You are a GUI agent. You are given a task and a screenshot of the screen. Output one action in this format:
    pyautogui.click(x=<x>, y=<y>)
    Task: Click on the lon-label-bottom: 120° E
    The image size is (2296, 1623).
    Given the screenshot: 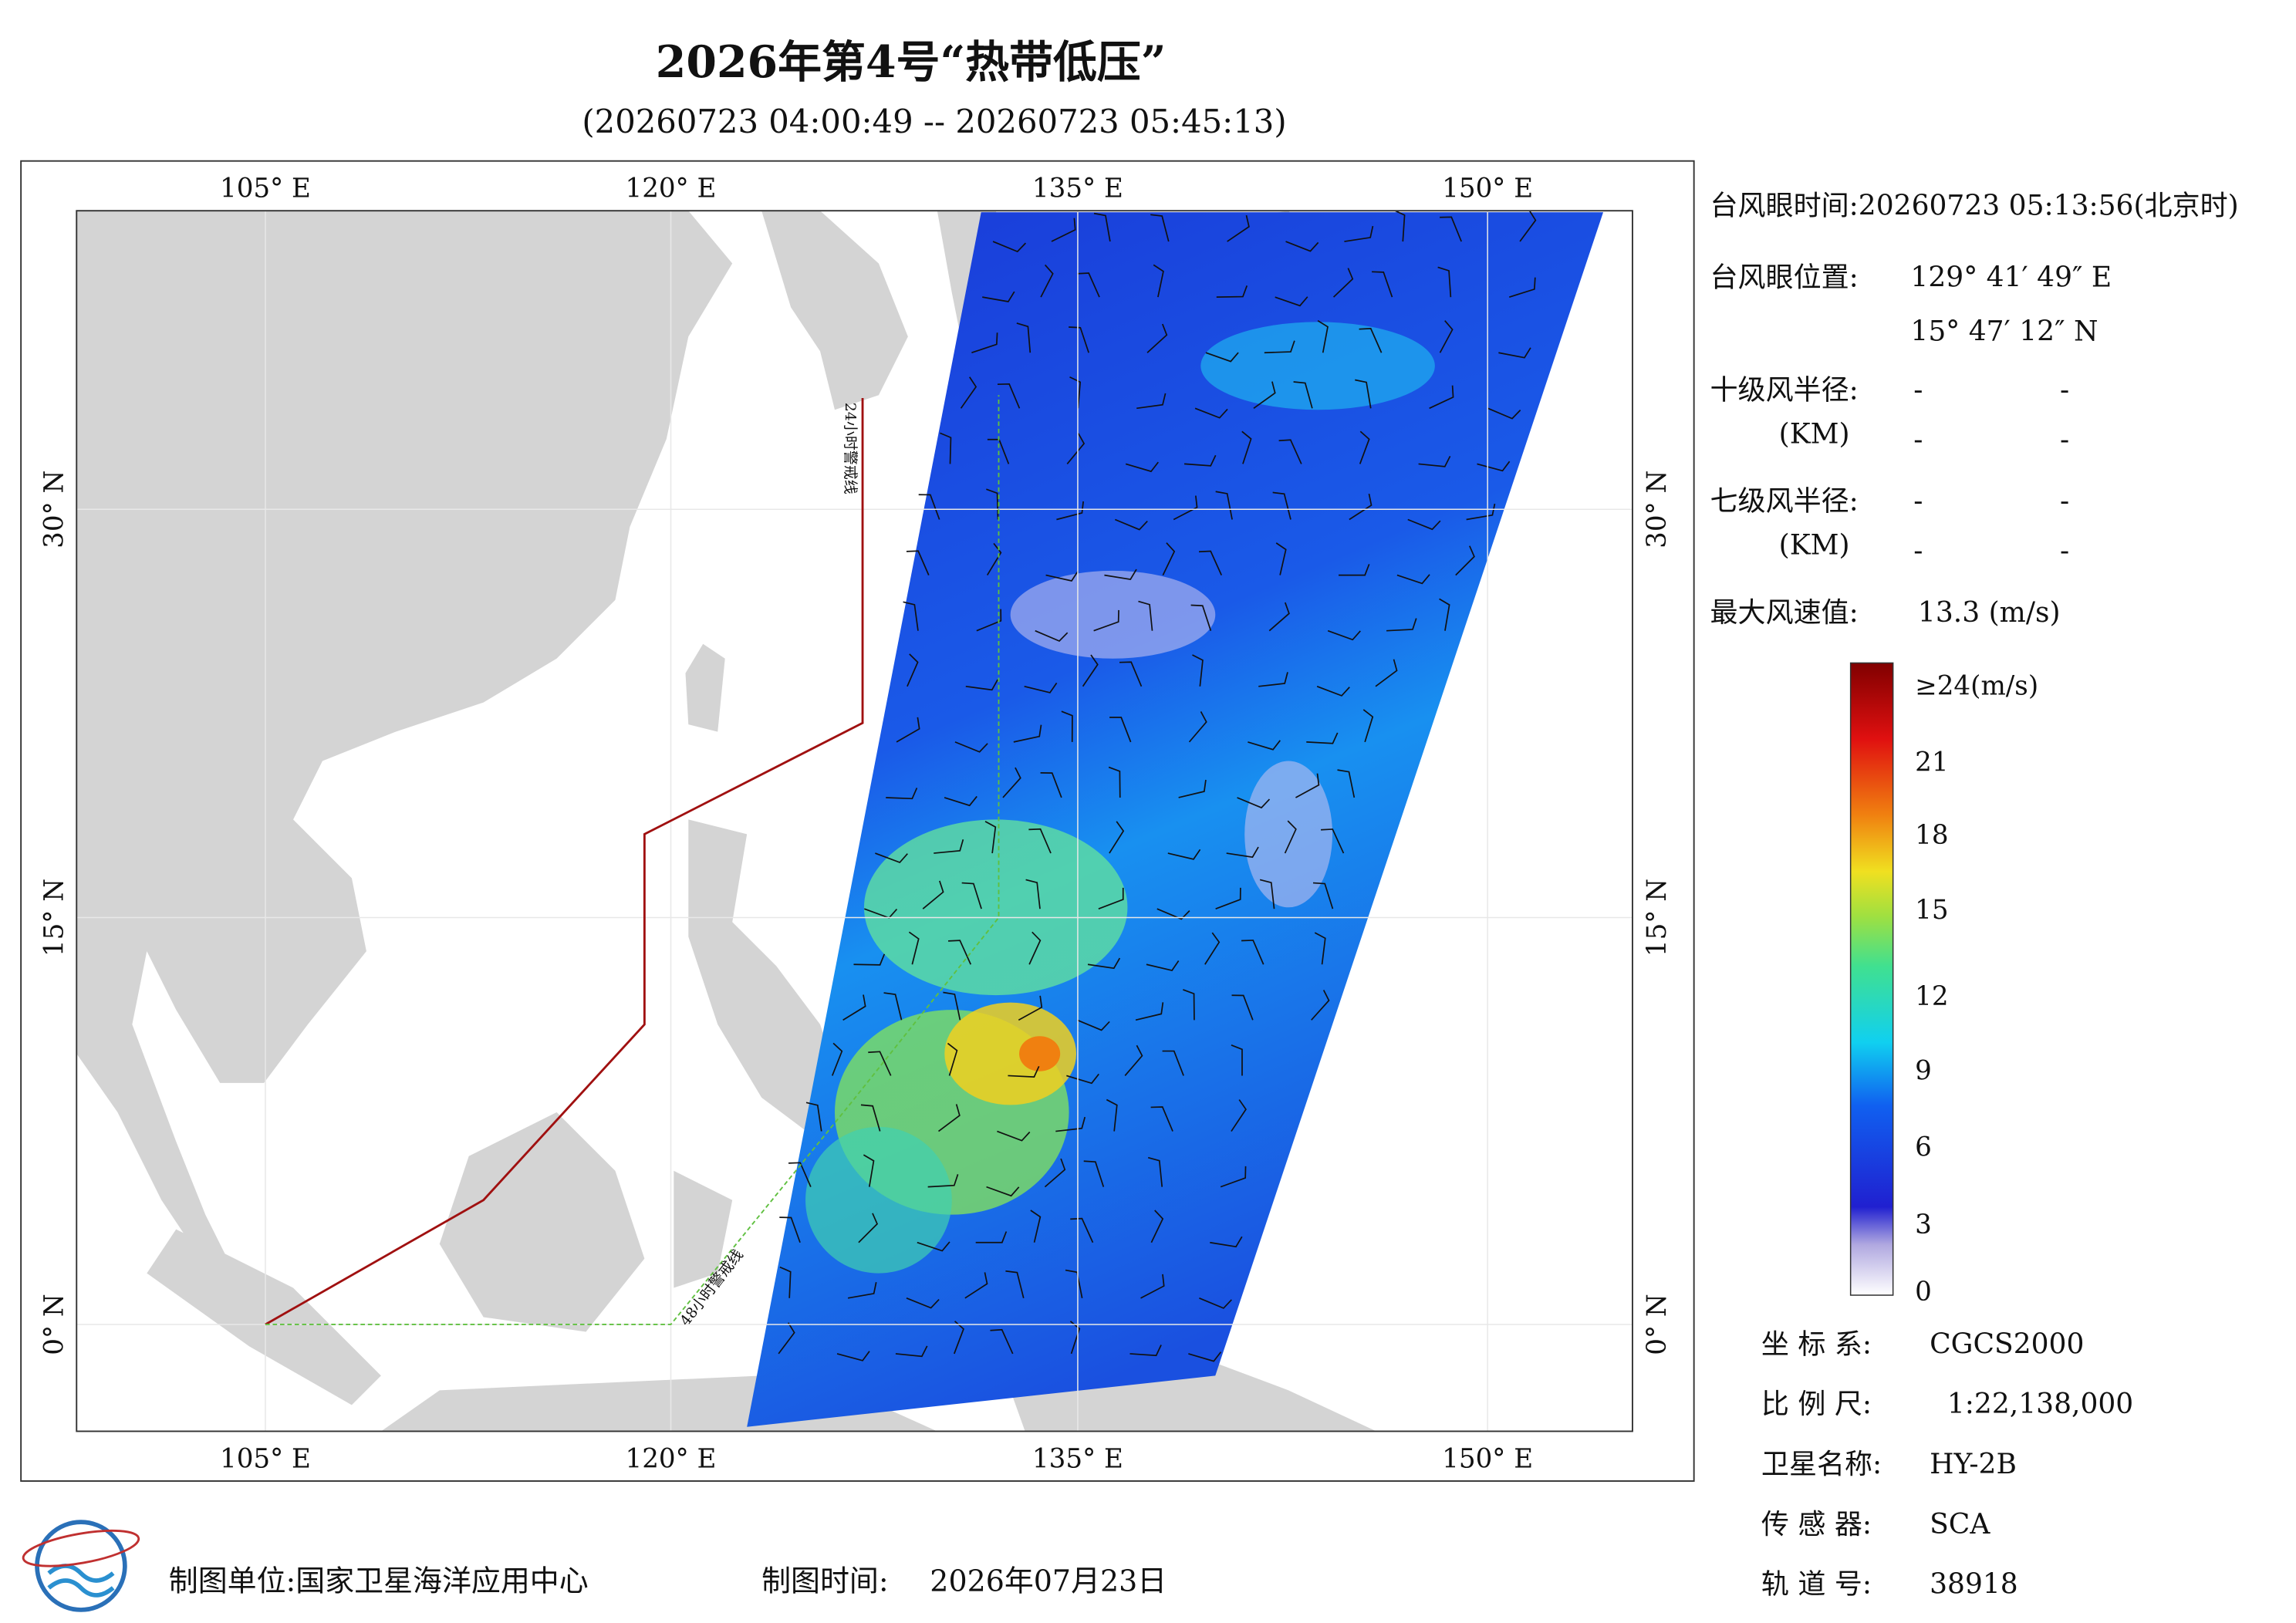 What is the action you would take?
    pyautogui.click(x=671, y=1458)
    